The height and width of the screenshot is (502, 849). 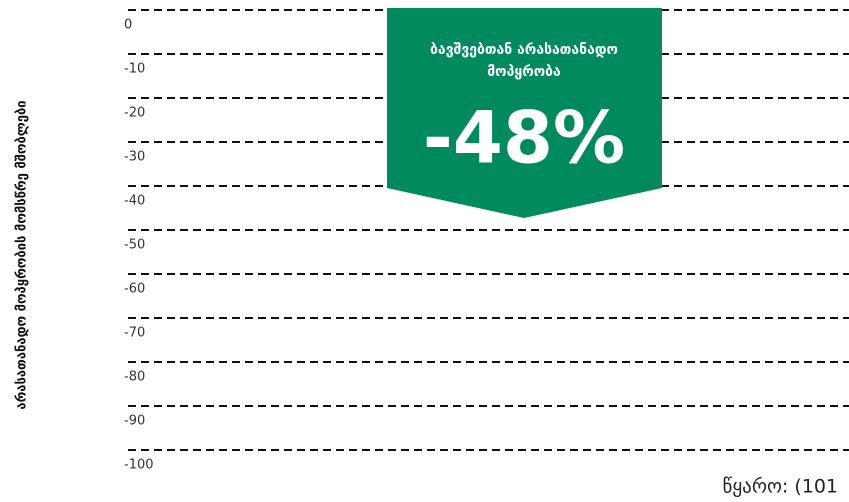 I want to click on y-axis-label: არასათანადო მოპყრობის მომსწრე მშობლები, so click(x=22, y=254).